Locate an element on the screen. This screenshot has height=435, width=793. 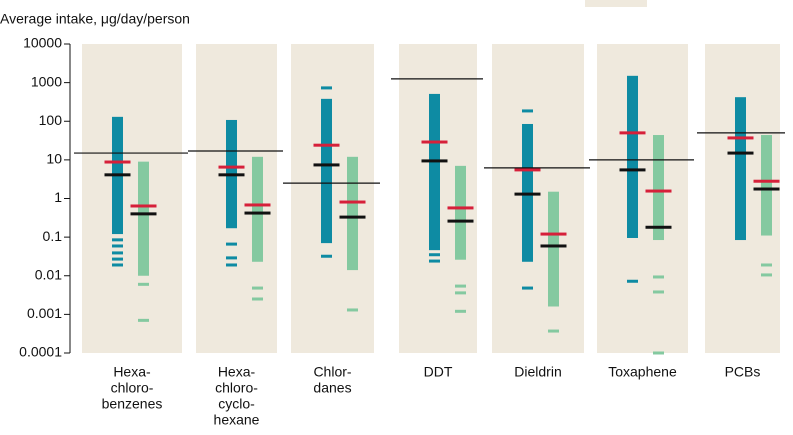
x-tick-label: PCBs is located at coordinates (743, 372).